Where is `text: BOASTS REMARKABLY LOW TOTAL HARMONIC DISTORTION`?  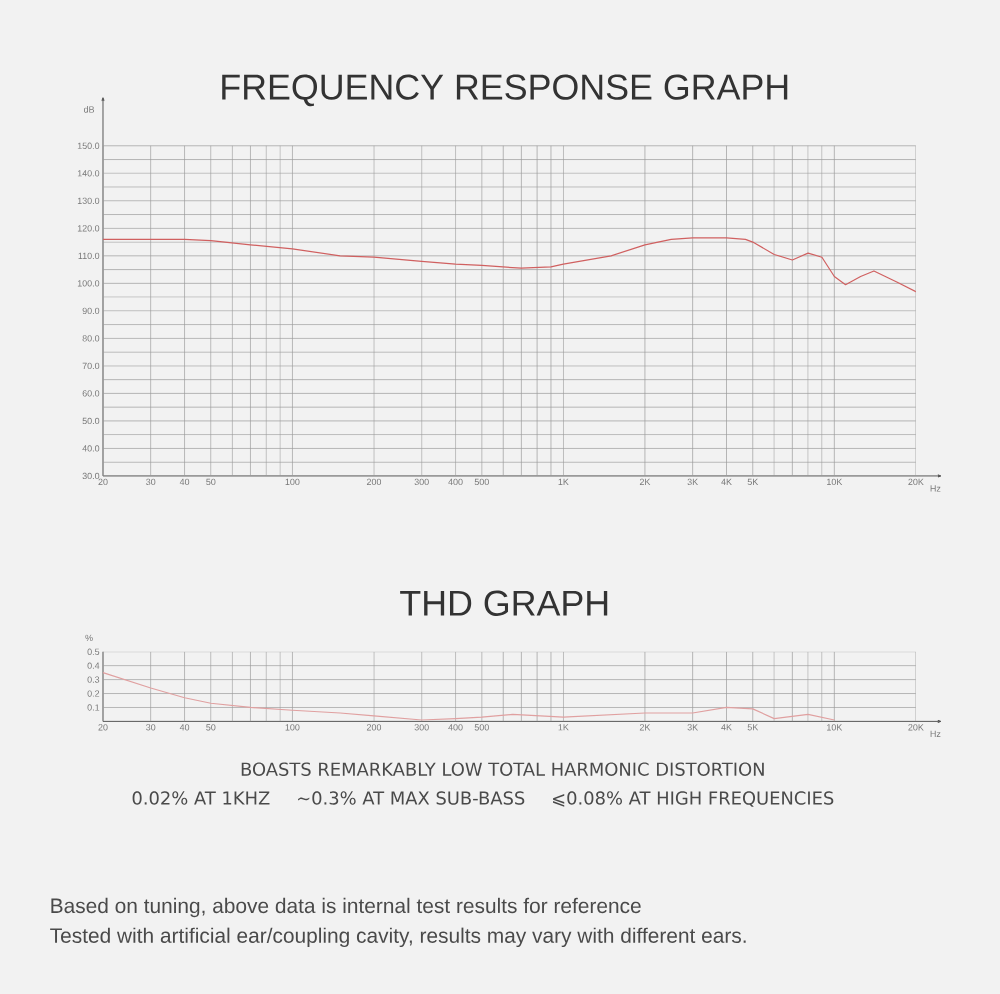 text: BOASTS REMARKABLY LOW TOTAL HARMONIC DISTORTION is located at coordinates (502, 769).